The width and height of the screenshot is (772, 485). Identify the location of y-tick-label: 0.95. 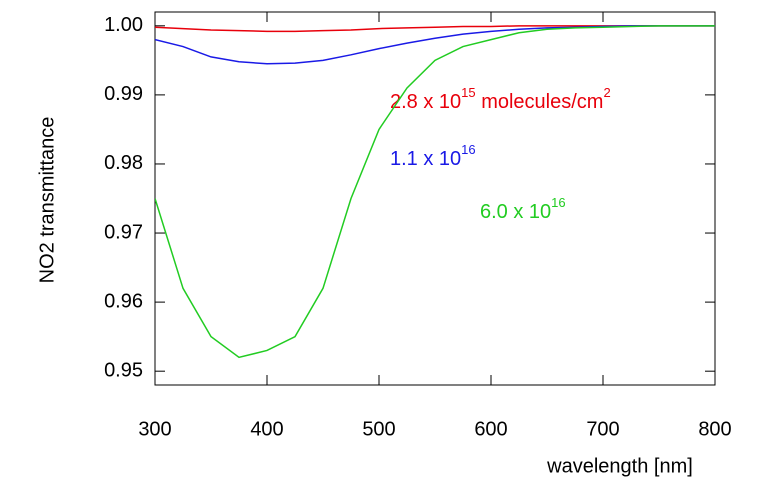
(123, 370).